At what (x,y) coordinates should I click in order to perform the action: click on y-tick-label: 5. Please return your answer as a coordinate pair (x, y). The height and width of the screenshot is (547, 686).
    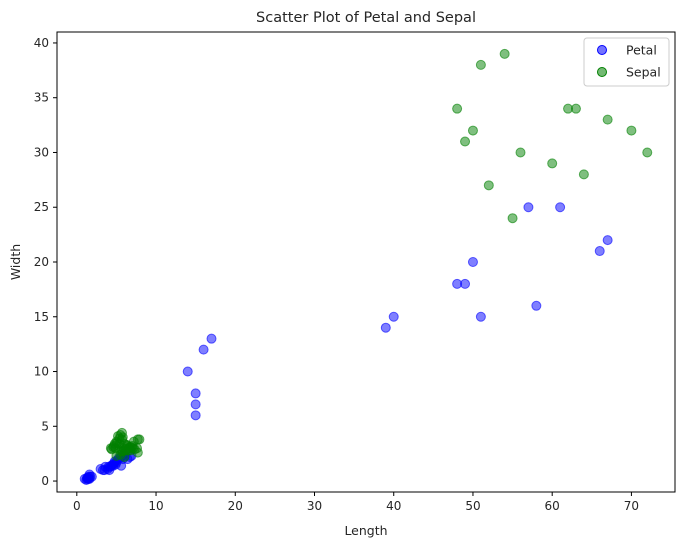
    Looking at the image, I should click on (45, 426).